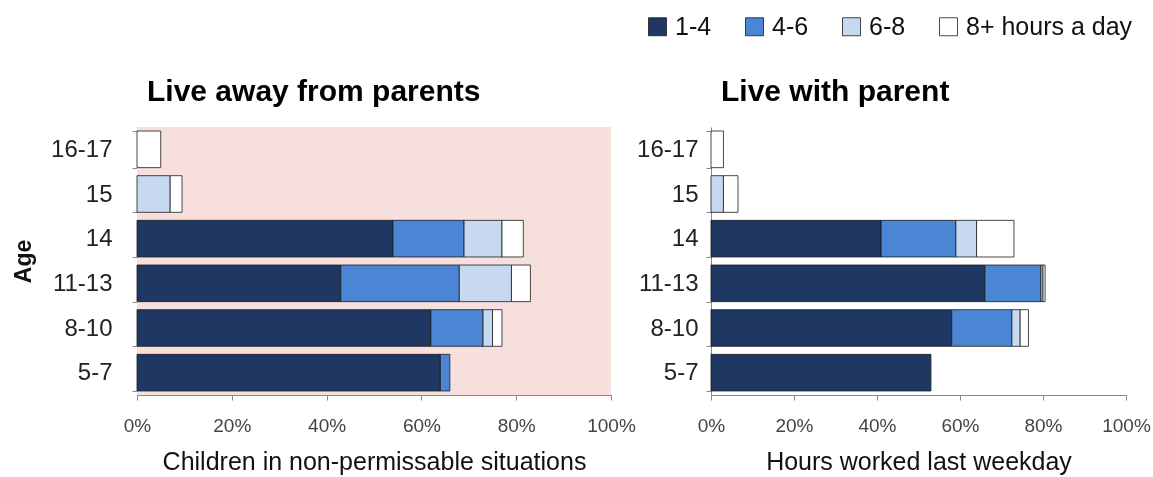  What do you see at coordinates (887, 25) in the screenshot?
I see `legend-label: 6-8` at bounding box center [887, 25].